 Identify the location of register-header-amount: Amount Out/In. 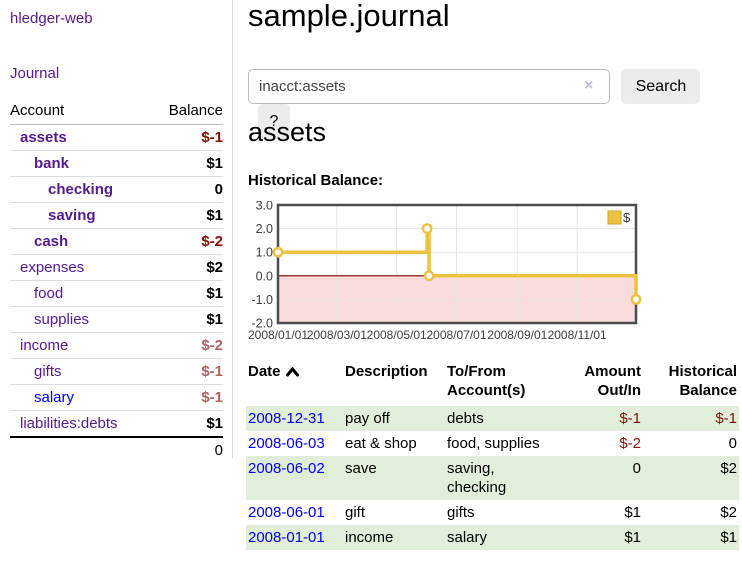
(612, 381).